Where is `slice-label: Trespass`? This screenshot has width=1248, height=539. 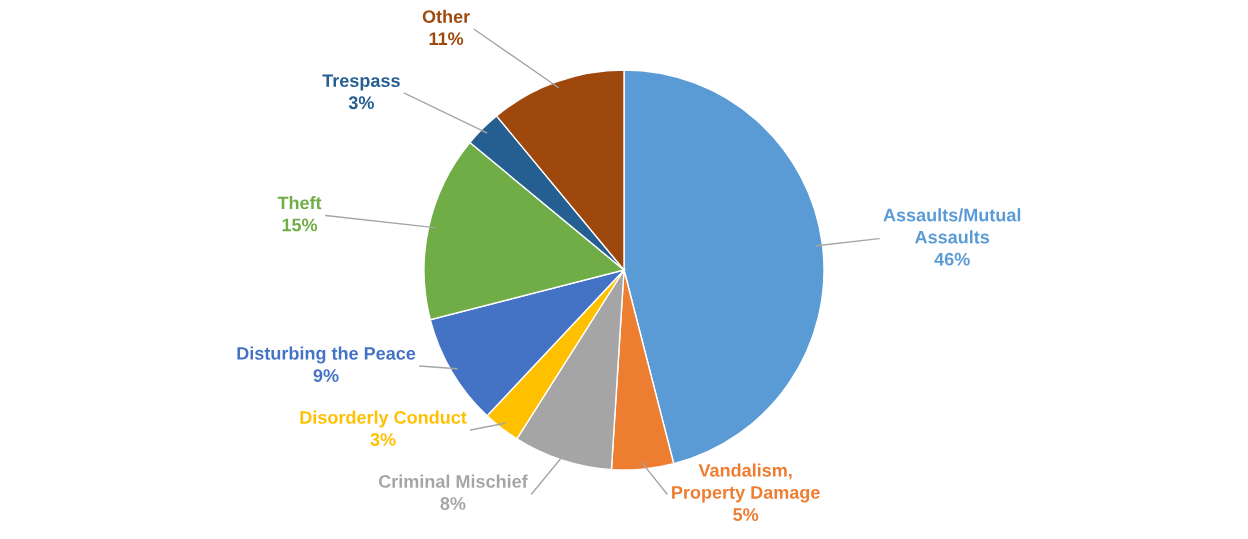 slice-label: Trespass is located at coordinates (361, 82).